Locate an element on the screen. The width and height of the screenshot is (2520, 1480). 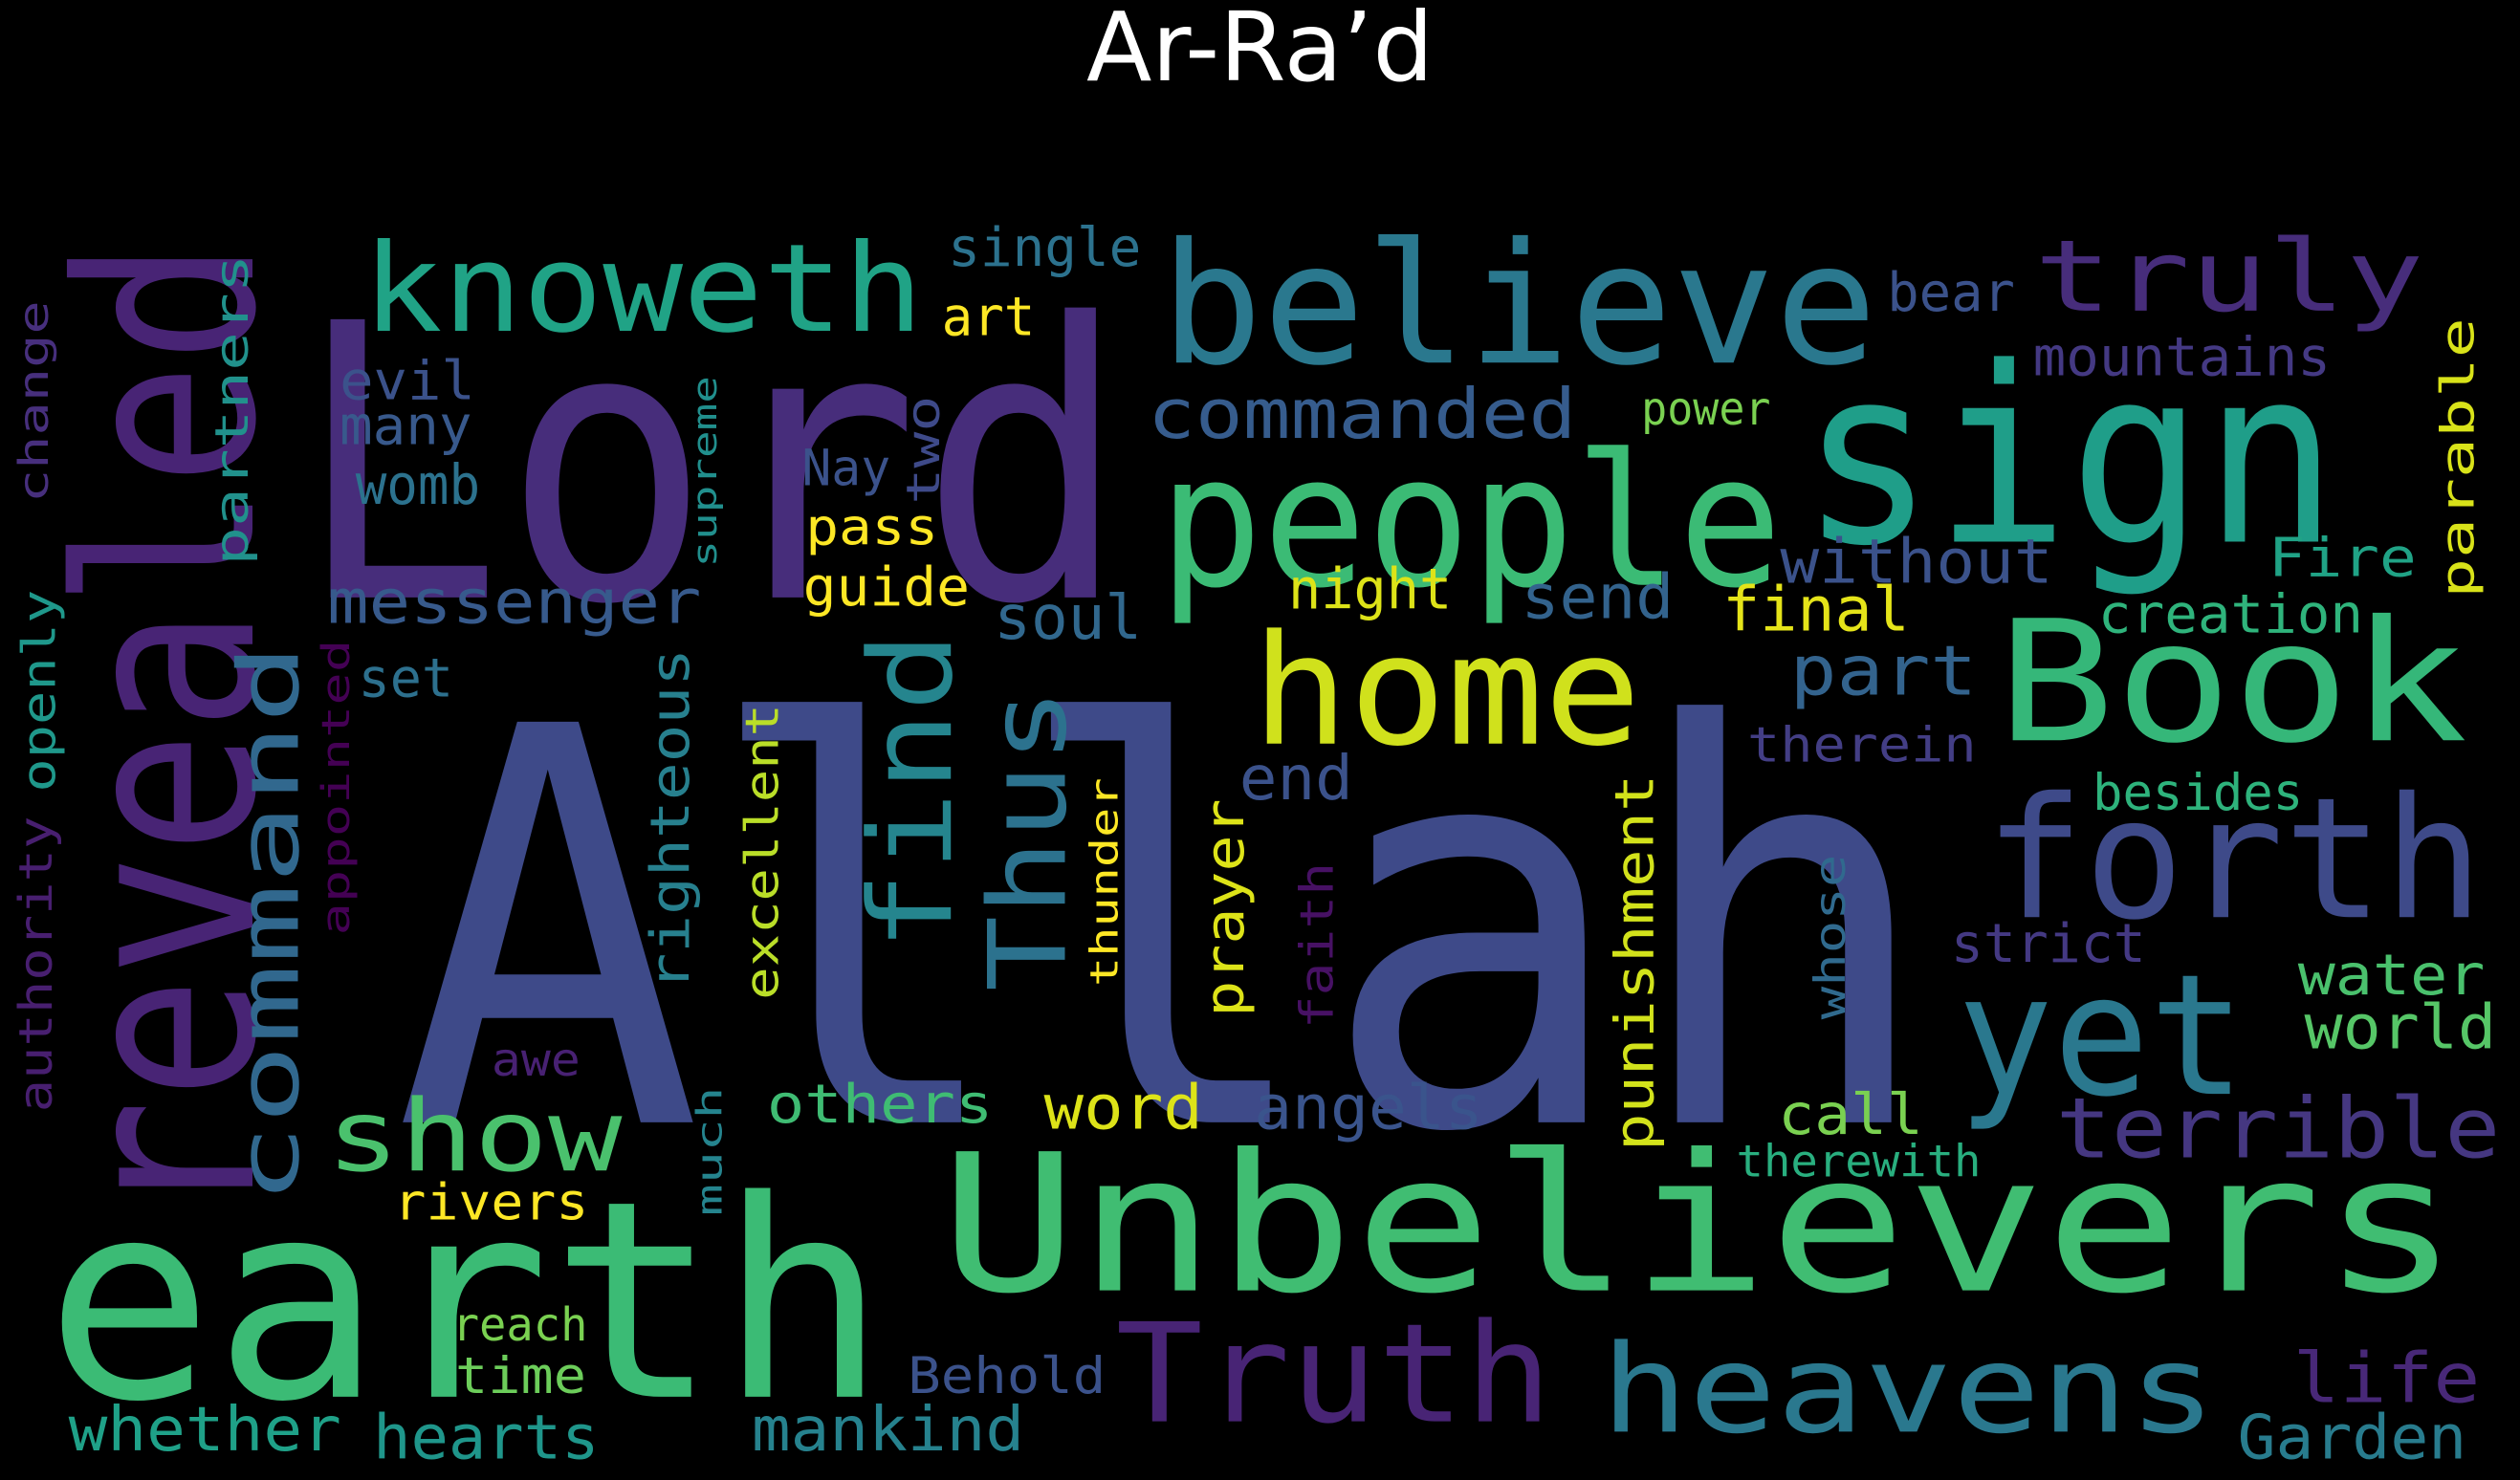
word-find: find is located at coordinates (911, 791).